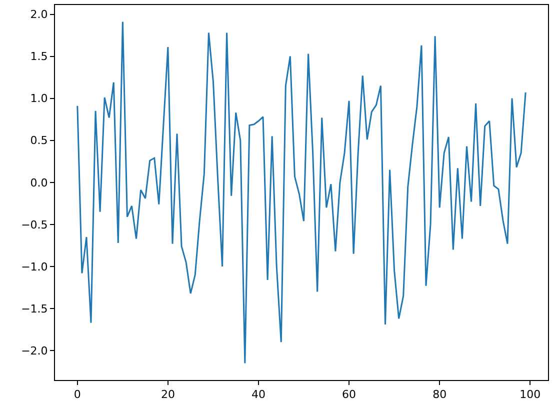 This screenshot has width=559, height=413. Describe the element at coordinates (530, 395) in the screenshot. I see `x-tick-label: 100` at that location.